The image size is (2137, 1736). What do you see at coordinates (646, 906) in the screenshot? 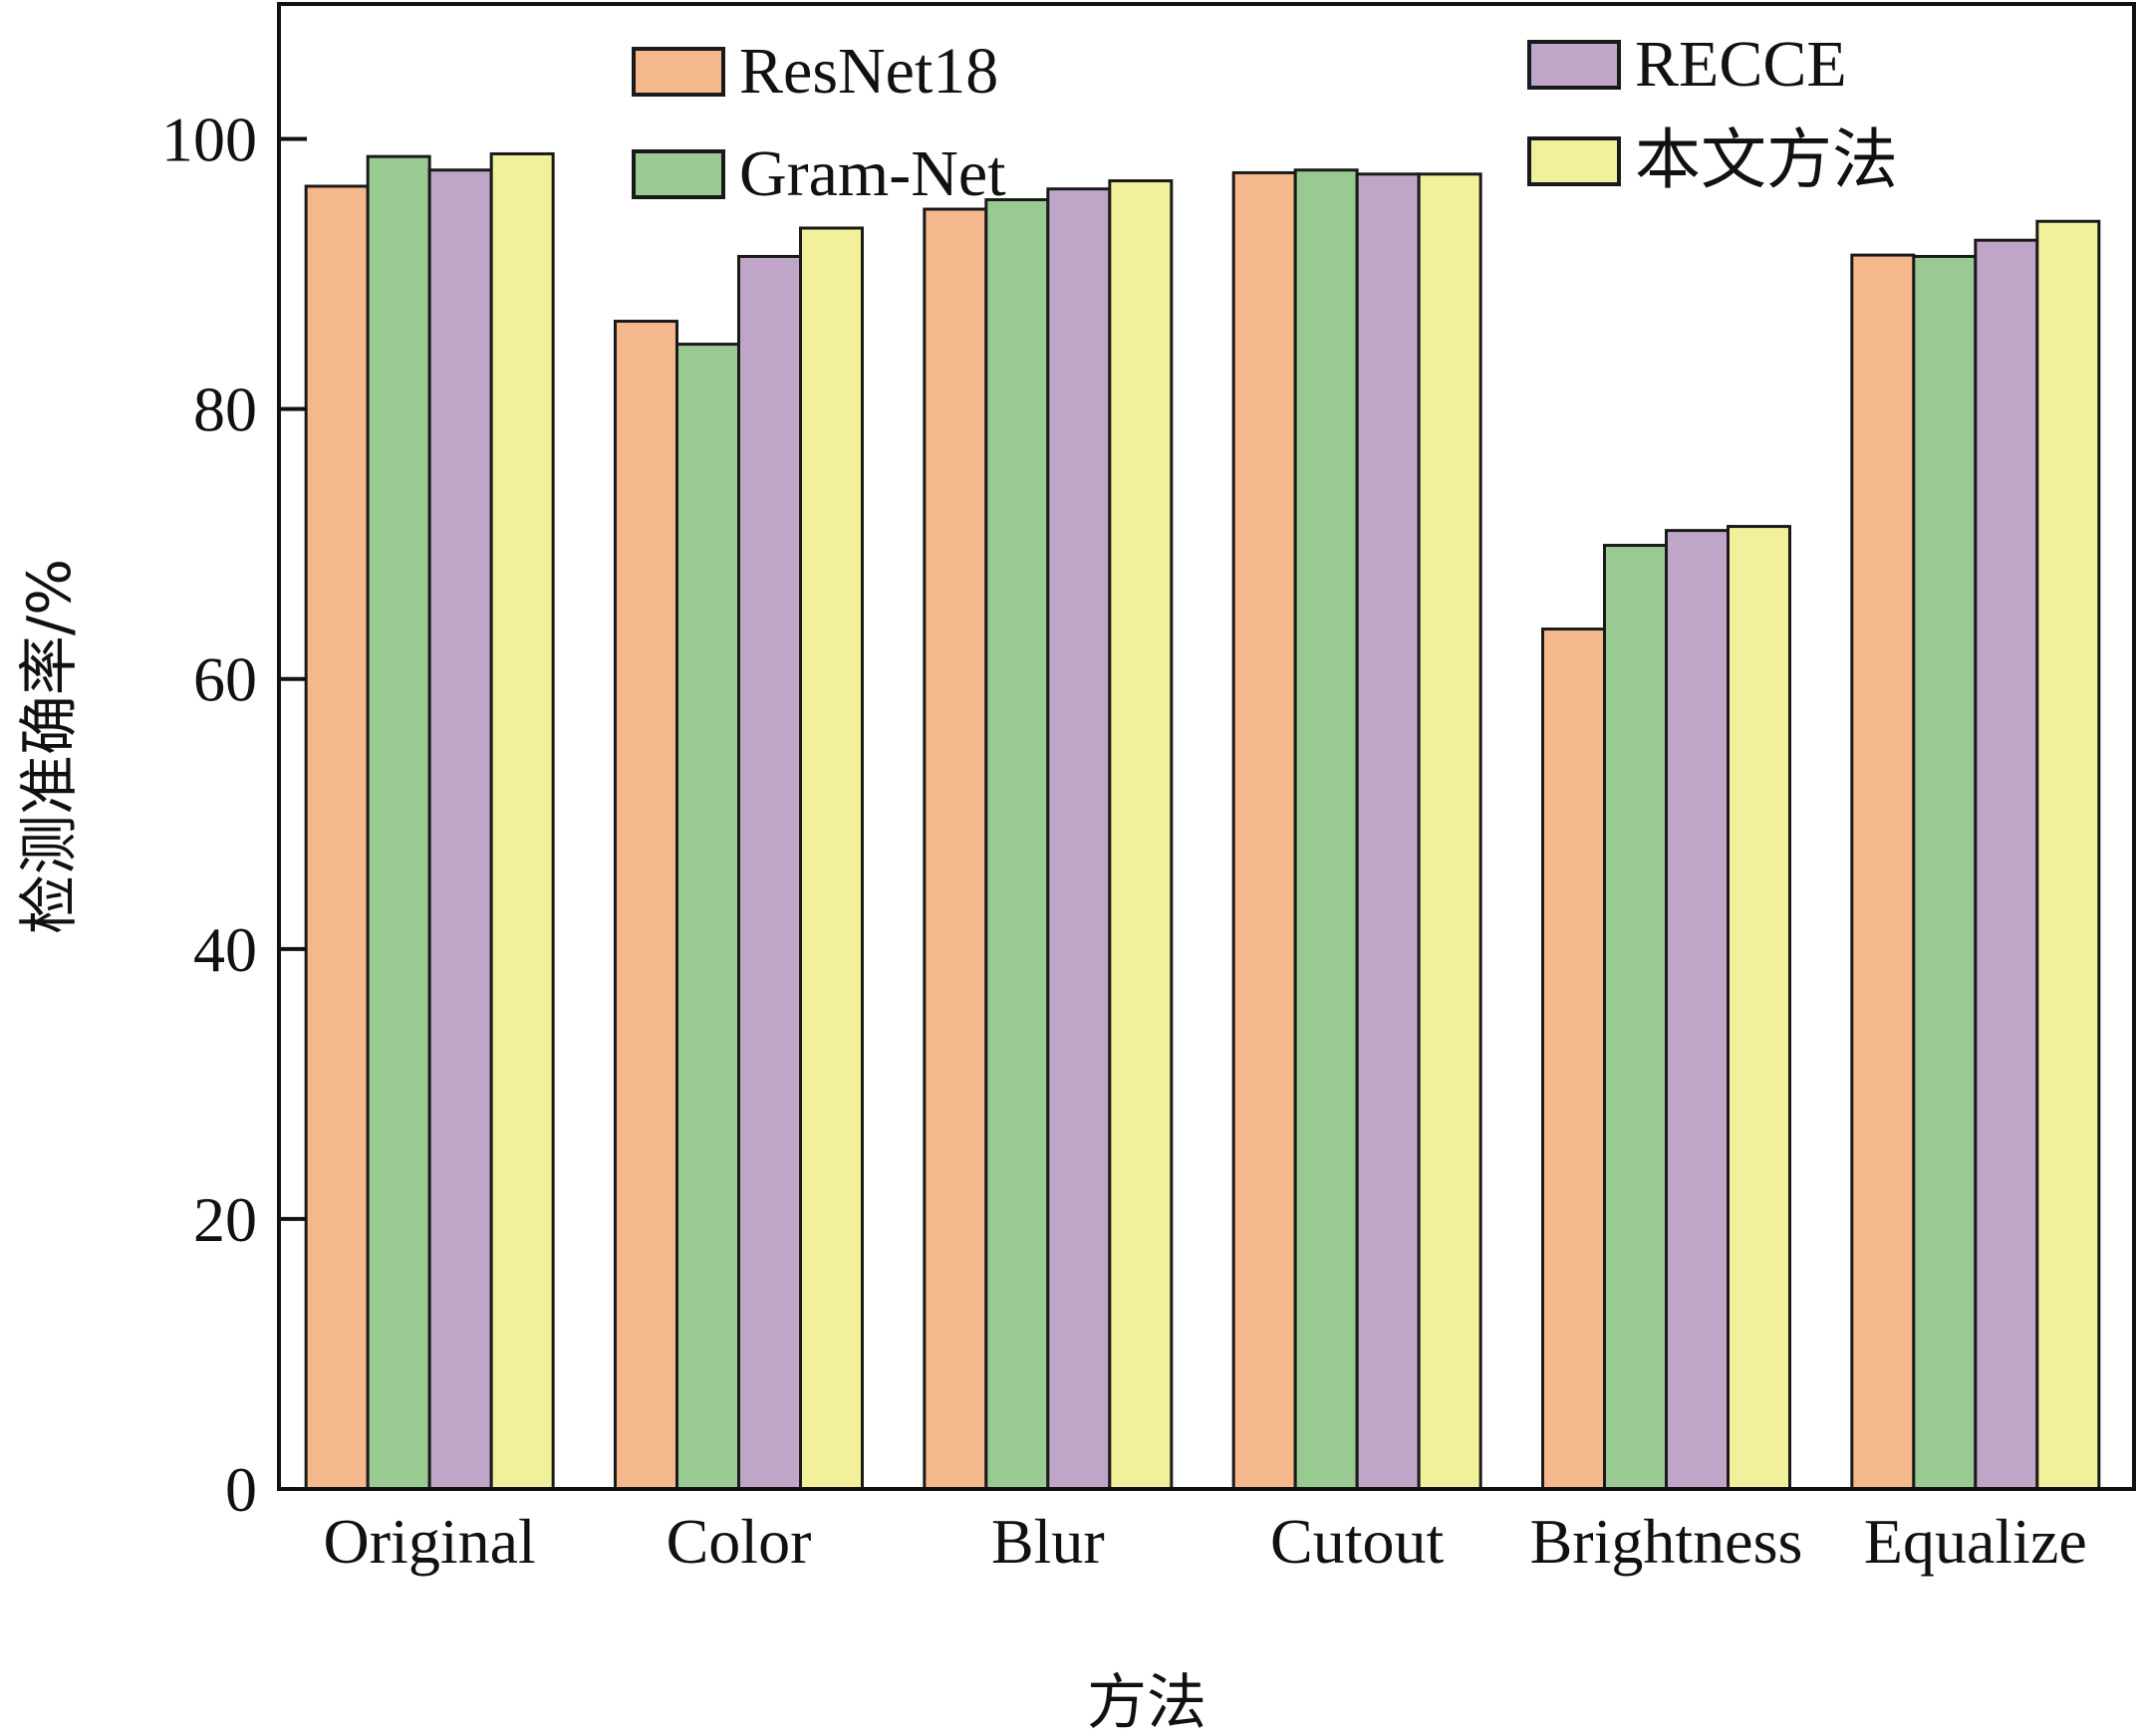
I see `bar-ResNet18-Color` at bounding box center [646, 906].